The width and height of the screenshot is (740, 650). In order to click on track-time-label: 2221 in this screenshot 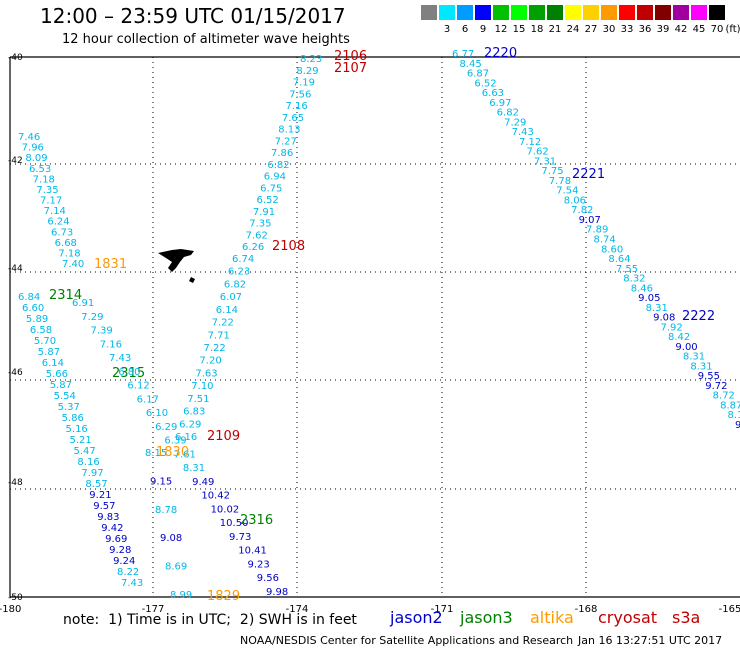, I will do `click(588, 174)`.